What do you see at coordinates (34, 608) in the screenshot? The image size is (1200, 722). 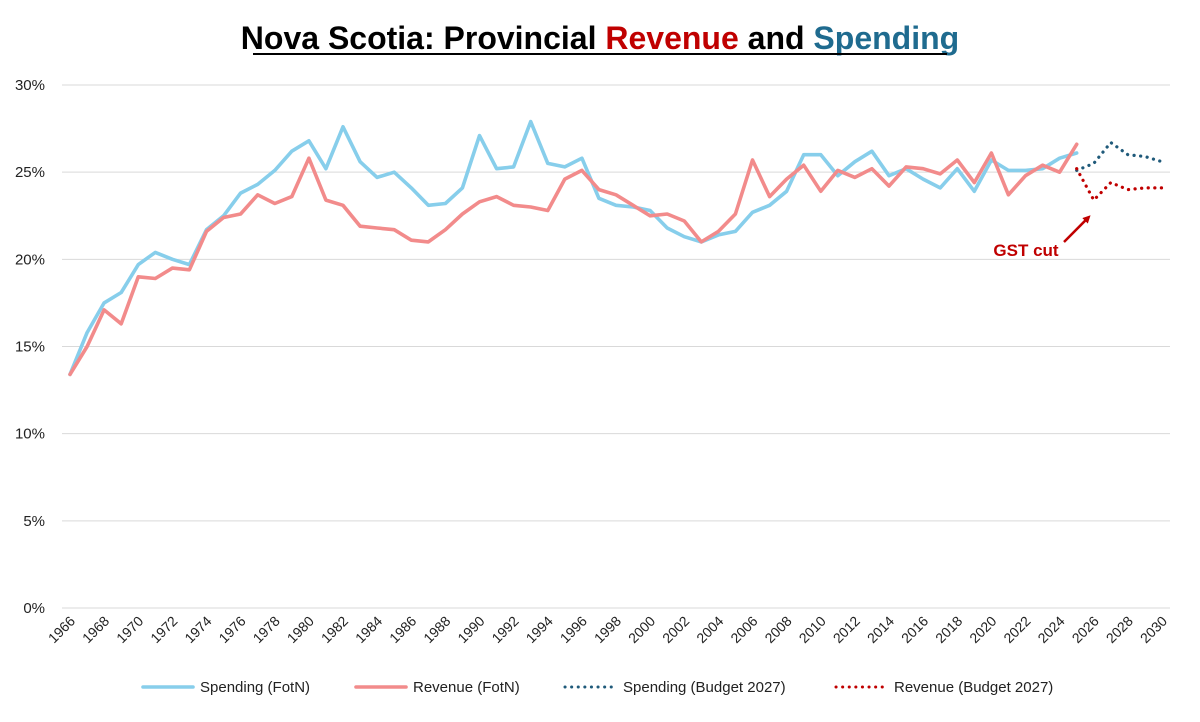 I see `y-tick-label: 0%` at bounding box center [34, 608].